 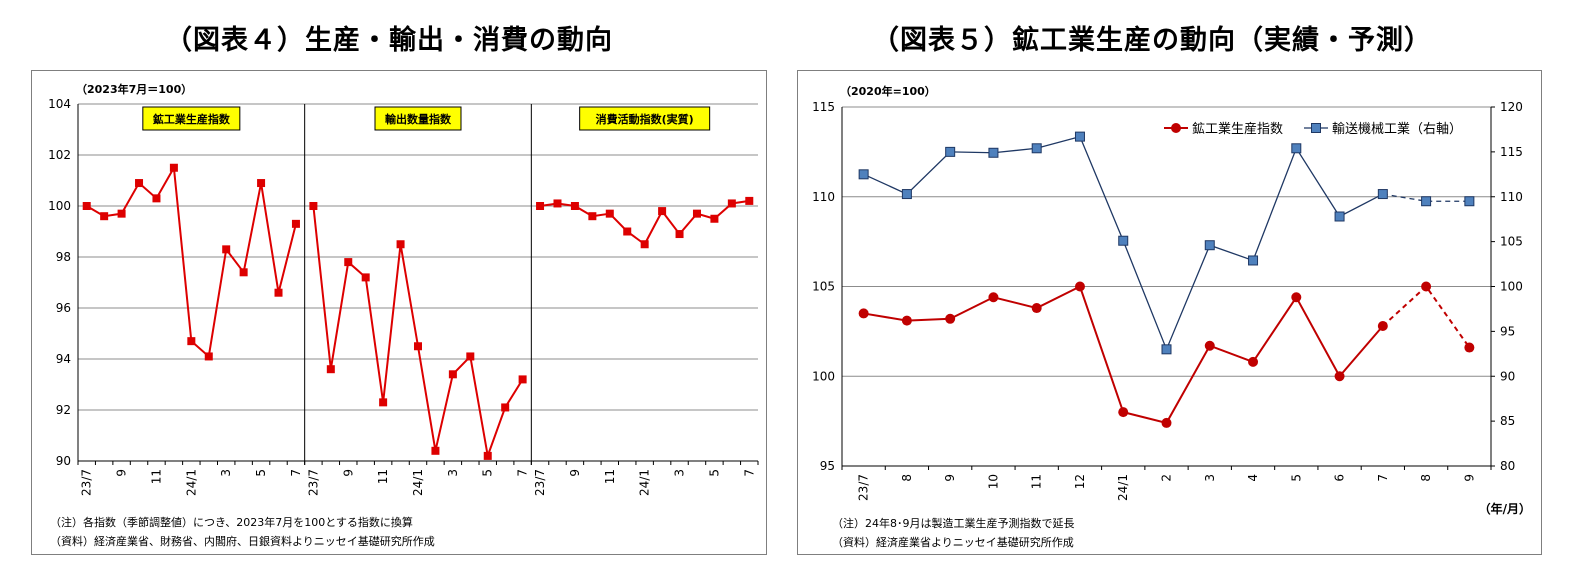 I want to click on y-tick-label: 90, so click(x=63, y=461).